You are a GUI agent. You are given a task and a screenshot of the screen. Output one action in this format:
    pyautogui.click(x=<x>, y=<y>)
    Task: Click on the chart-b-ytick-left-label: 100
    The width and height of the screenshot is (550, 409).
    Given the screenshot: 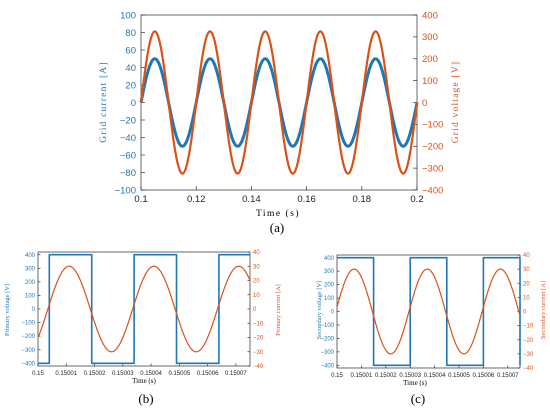 What is the action you would take?
    pyautogui.click(x=30, y=297)
    